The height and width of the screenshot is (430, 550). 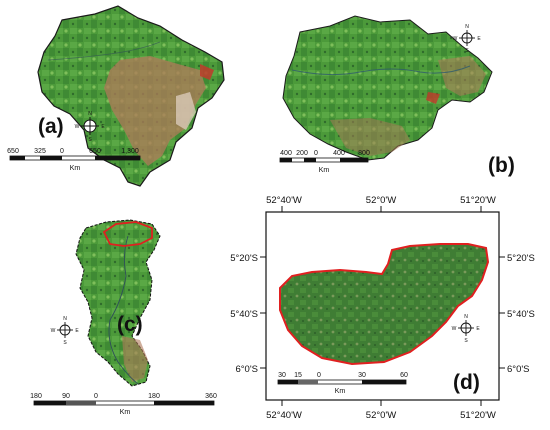 What do you see at coordinates (123, 310) in the screenshot?
I see `basin-river` at bounding box center [123, 310].